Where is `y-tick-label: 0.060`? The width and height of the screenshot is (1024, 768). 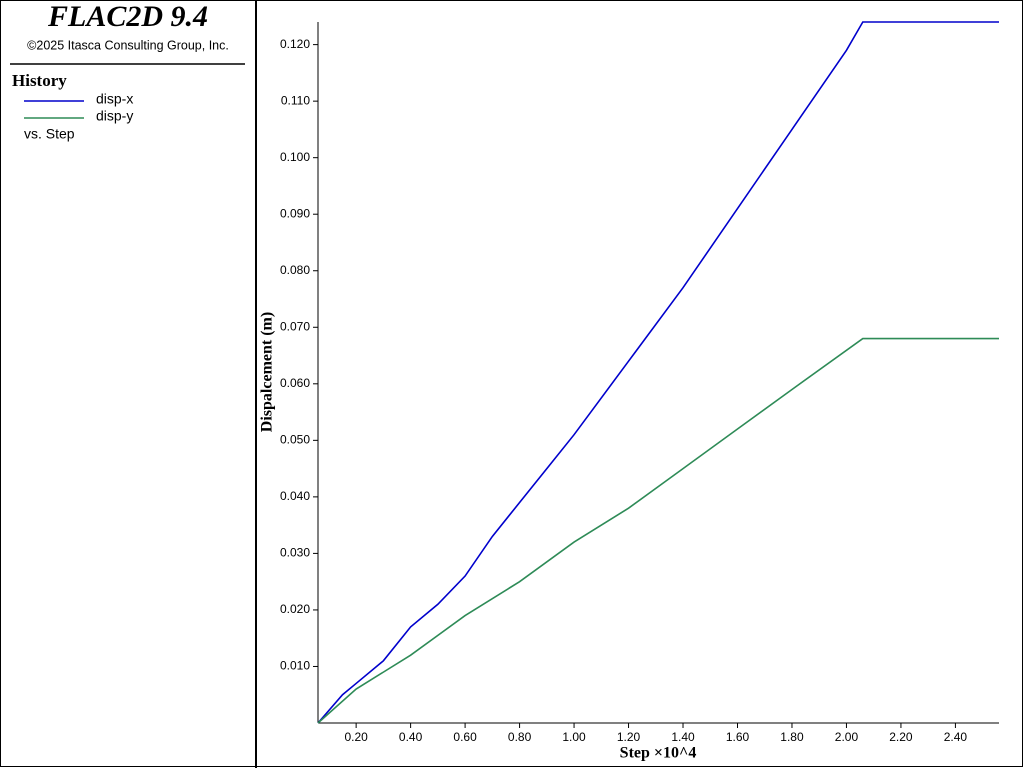
y-tick-label: 0.060 is located at coordinates (295, 383).